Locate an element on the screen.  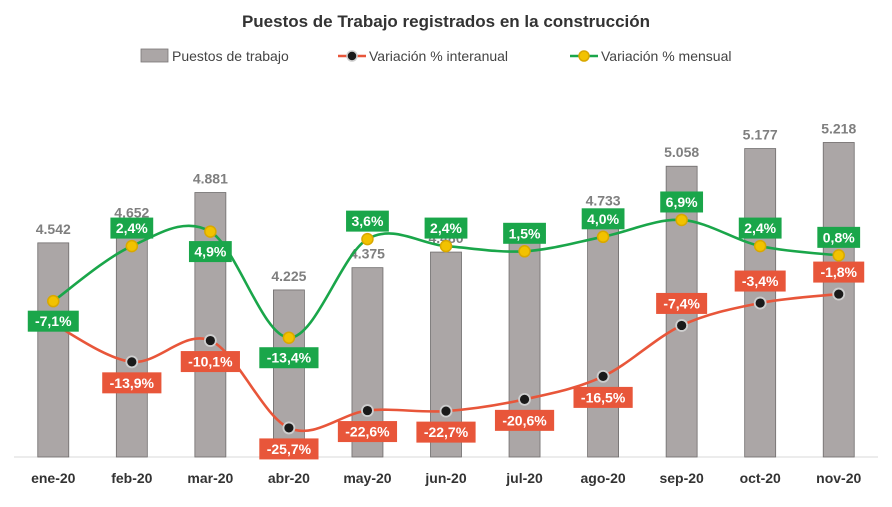
interanual-data-label-text: -16,5% is located at coordinates (603, 397).